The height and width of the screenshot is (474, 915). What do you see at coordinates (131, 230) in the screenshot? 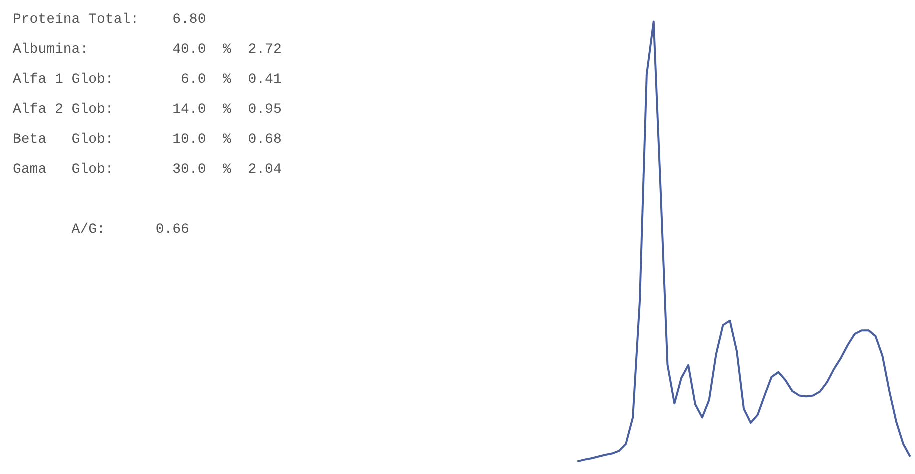
I see `text: A/G: 0.66` at bounding box center [131, 230].